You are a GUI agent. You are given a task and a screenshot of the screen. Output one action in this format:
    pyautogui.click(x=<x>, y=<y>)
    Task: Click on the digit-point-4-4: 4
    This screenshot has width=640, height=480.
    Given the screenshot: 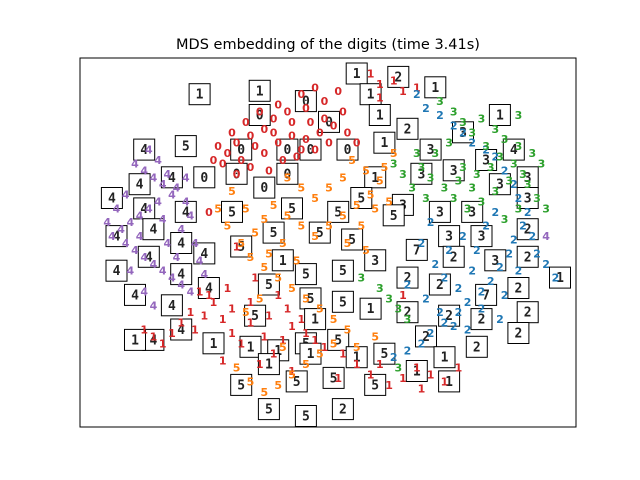 What is the action you would take?
    pyautogui.click(x=172, y=195)
    